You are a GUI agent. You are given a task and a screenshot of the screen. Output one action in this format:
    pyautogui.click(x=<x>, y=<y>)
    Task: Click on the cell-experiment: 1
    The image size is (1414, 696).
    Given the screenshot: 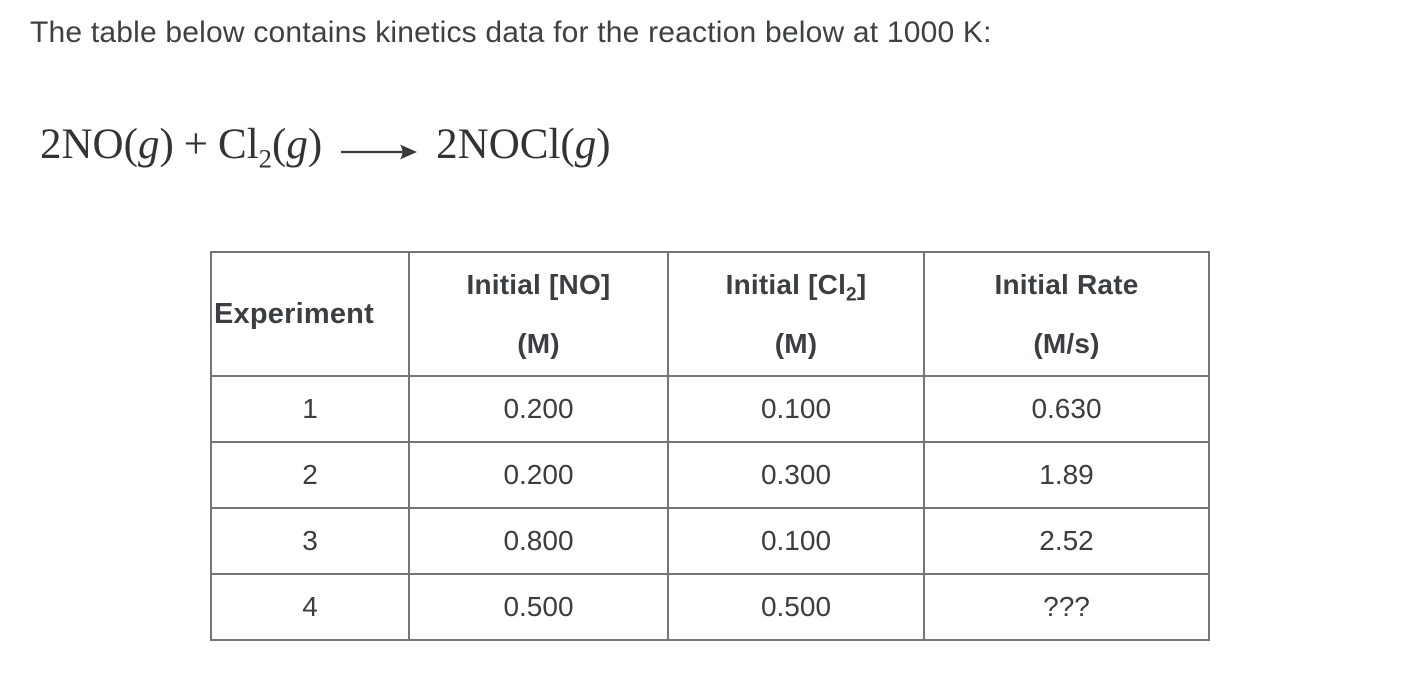 What is the action you would take?
    pyautogui.click(x=310, y=409)
    